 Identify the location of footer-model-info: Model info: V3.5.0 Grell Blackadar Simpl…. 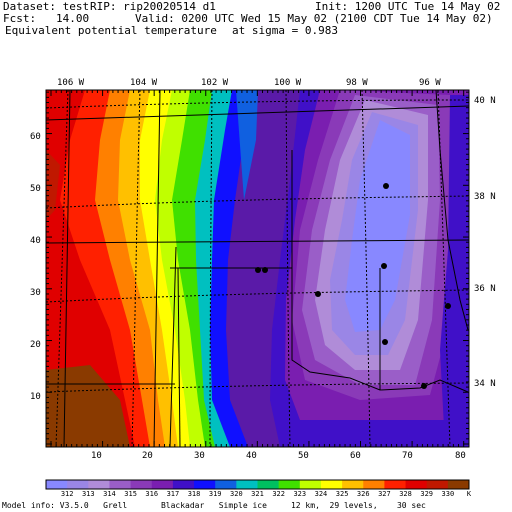
(214, 505).